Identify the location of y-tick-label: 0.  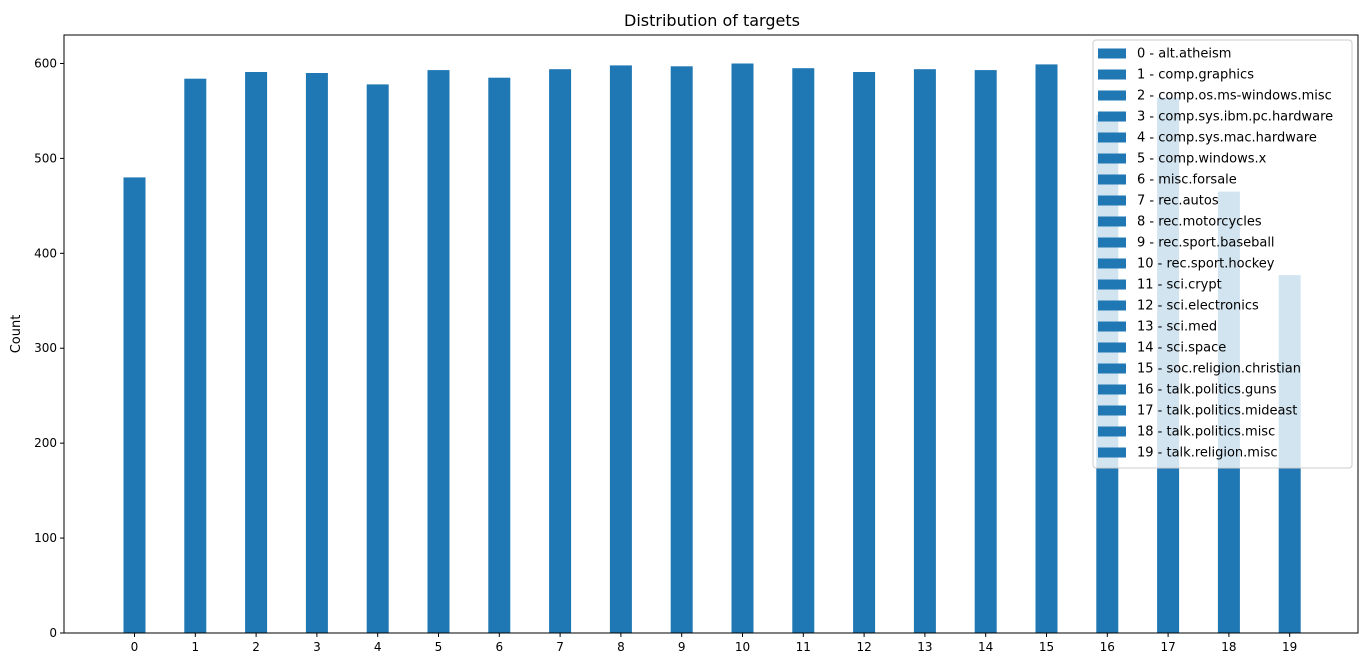
(53, 633).